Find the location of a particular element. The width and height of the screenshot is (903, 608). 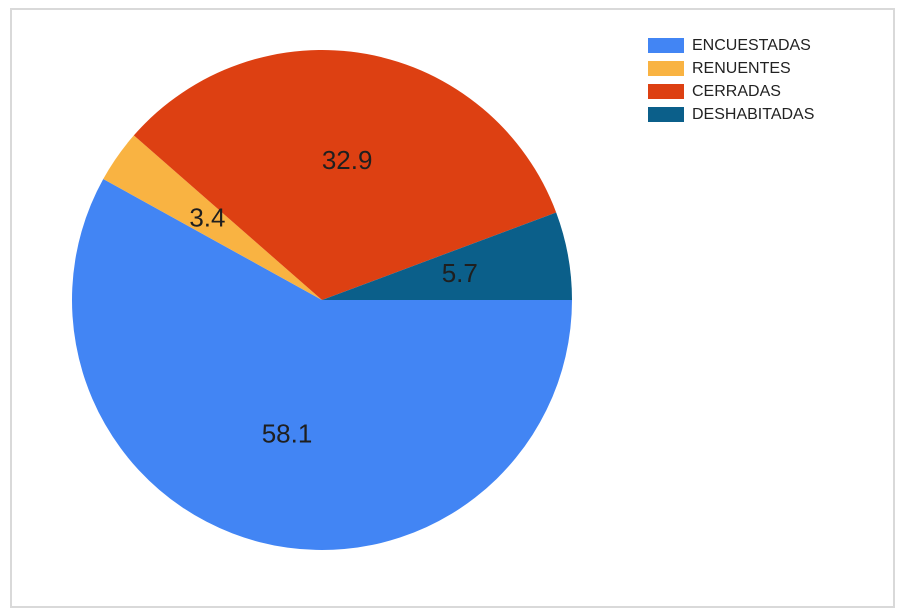

legend-item-renuentes: RENUENTES is located at coordinates (731, 68).